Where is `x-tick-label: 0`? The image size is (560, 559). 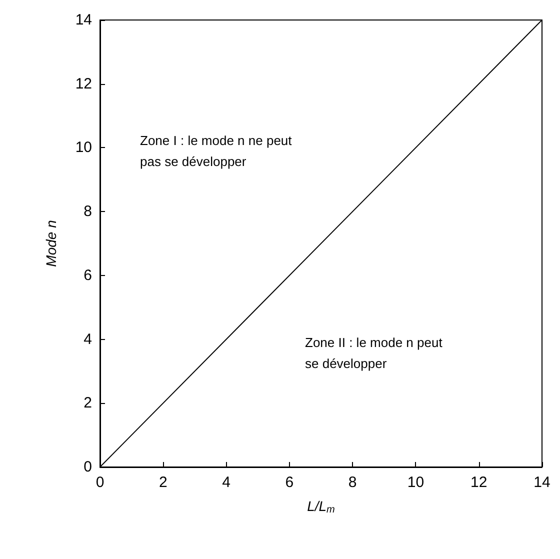 x-tick-label: 0 is located at coordinates (100, 482).